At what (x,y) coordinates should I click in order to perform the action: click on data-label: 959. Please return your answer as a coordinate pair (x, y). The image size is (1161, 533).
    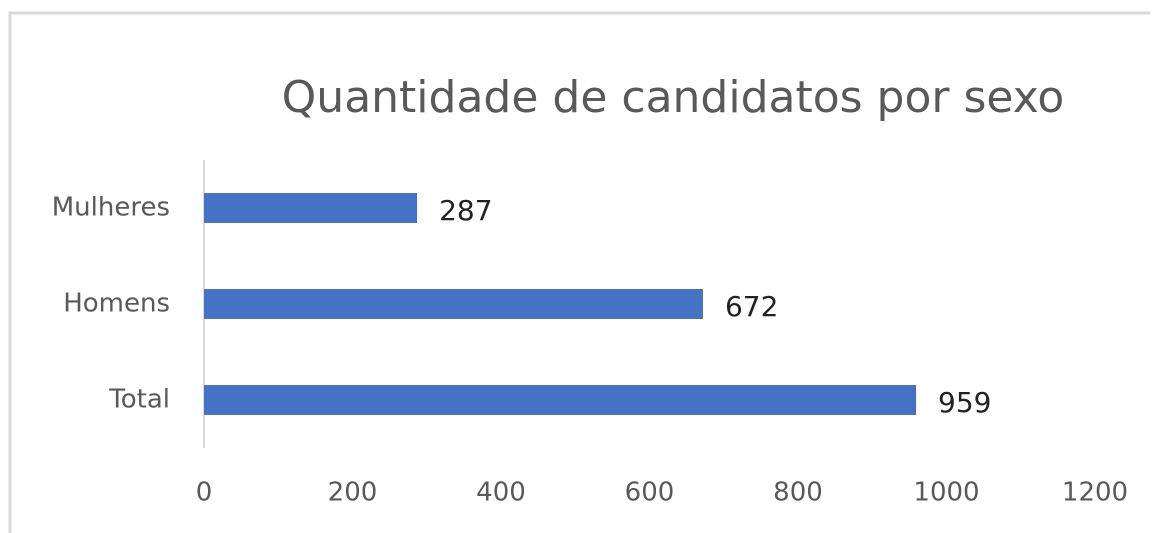
    Looking at the image, I should click on (964, 402).